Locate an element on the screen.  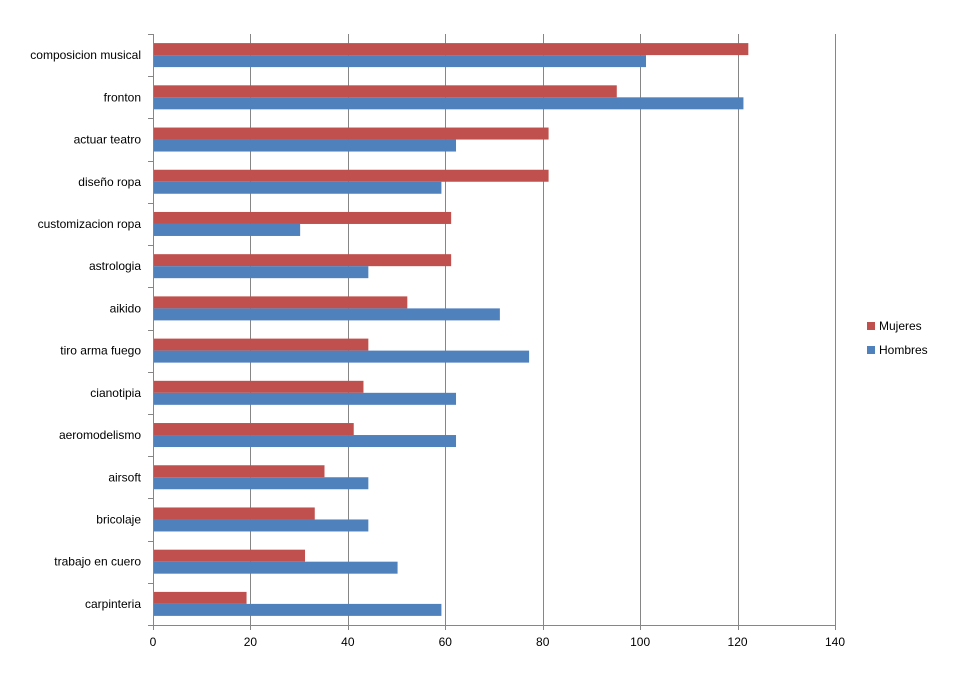
category-label: cianotipia is located at coordinates (115, 393).